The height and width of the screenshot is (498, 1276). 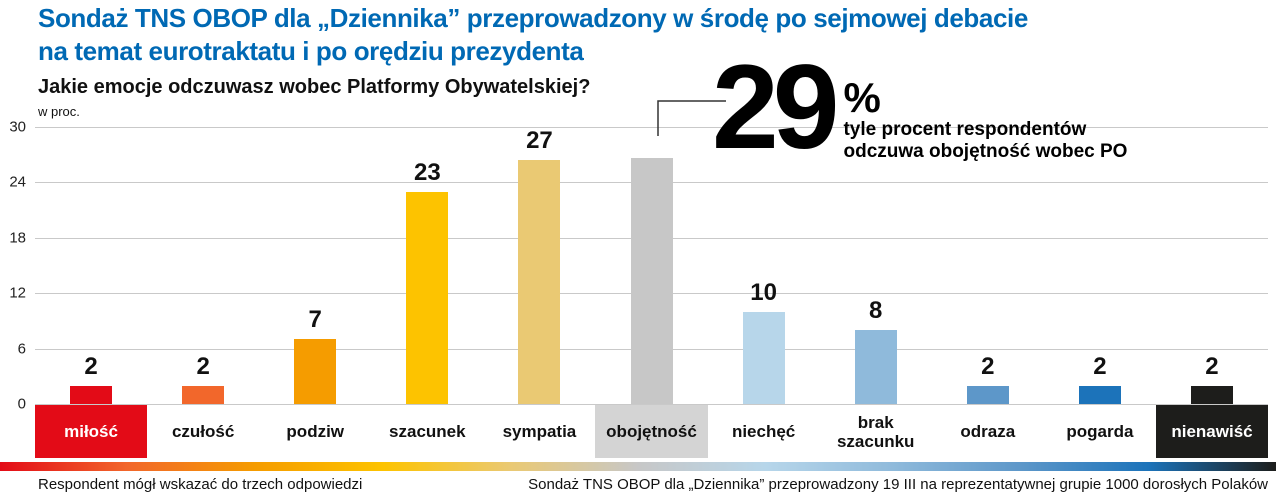 I want to click on y-axis-tick-label: 0, so click(x=21, y=404).